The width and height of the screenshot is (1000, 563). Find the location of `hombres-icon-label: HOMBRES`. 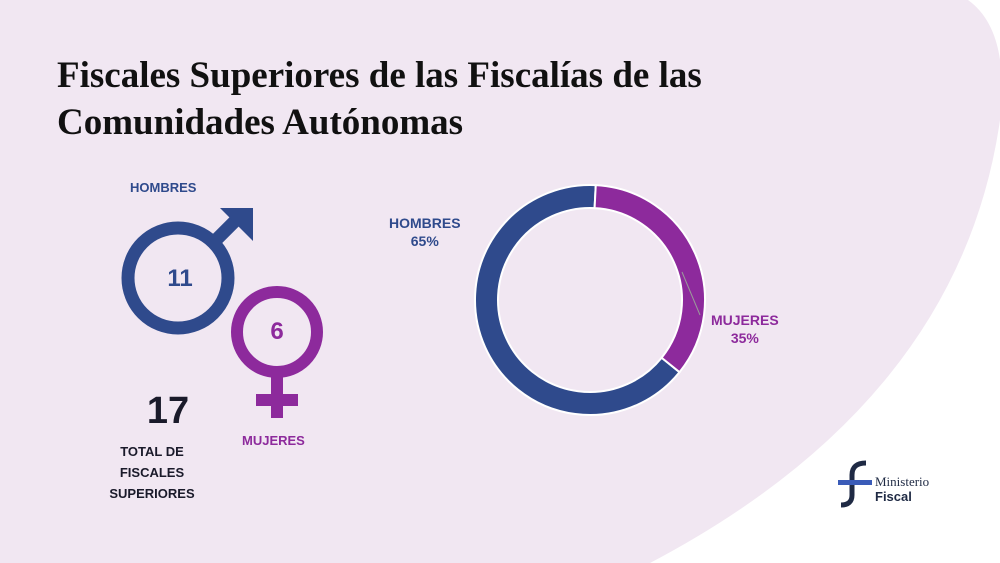

hombres-icon-label: HOMBRES is located at coordinates (163, 187).